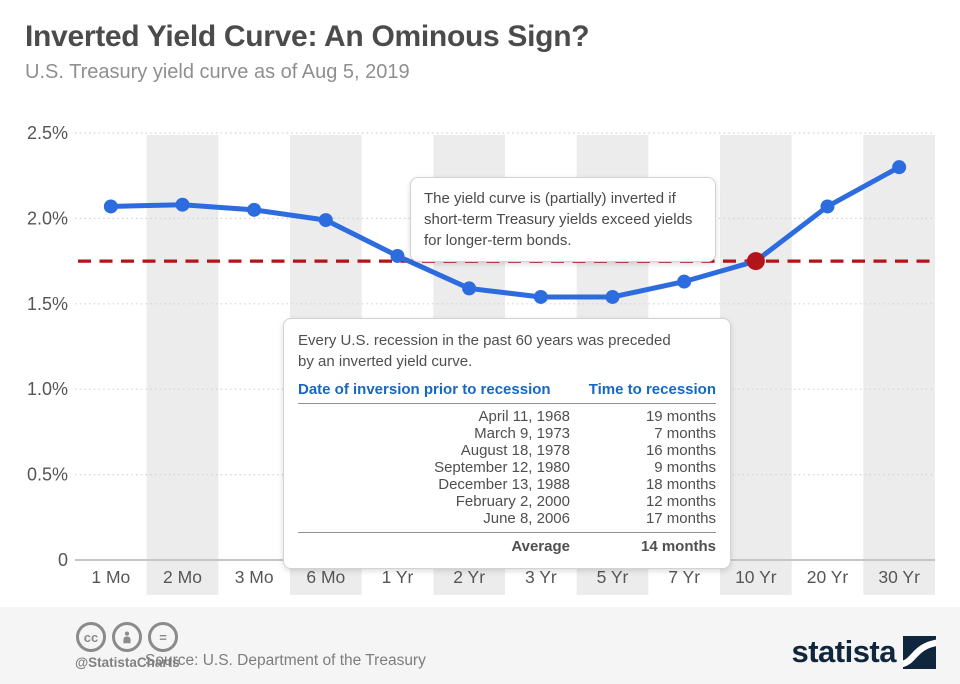 The width and height of the screenshot is (960, 684). I want to click on y-tick-label: 1.0%, so click(47, 389).